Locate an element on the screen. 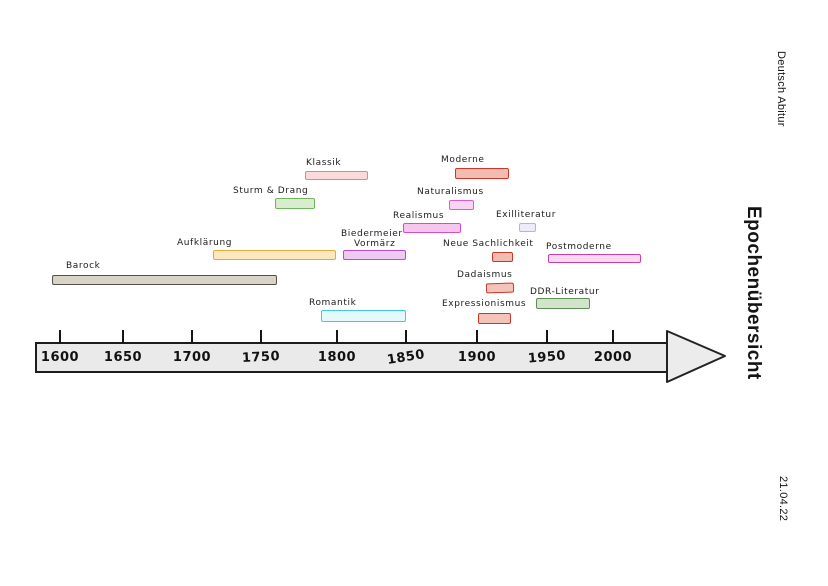  page-header-vertical: Deutsch Abitur is located at coordinates (781, 89).